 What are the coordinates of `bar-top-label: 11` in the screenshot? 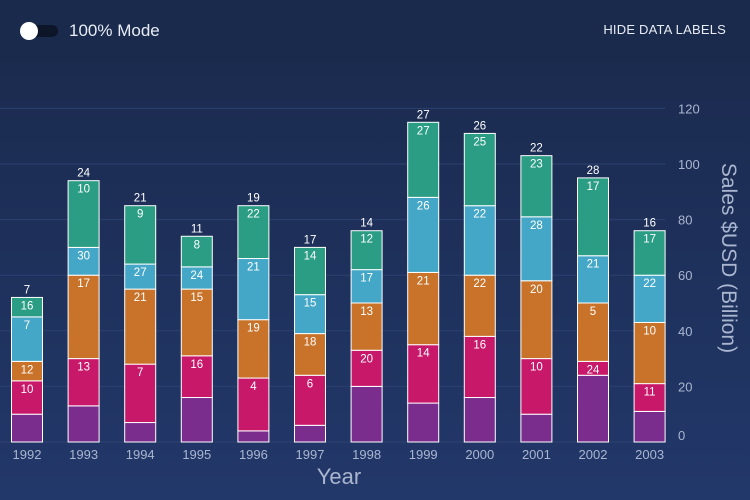 It's located at (197, 229).